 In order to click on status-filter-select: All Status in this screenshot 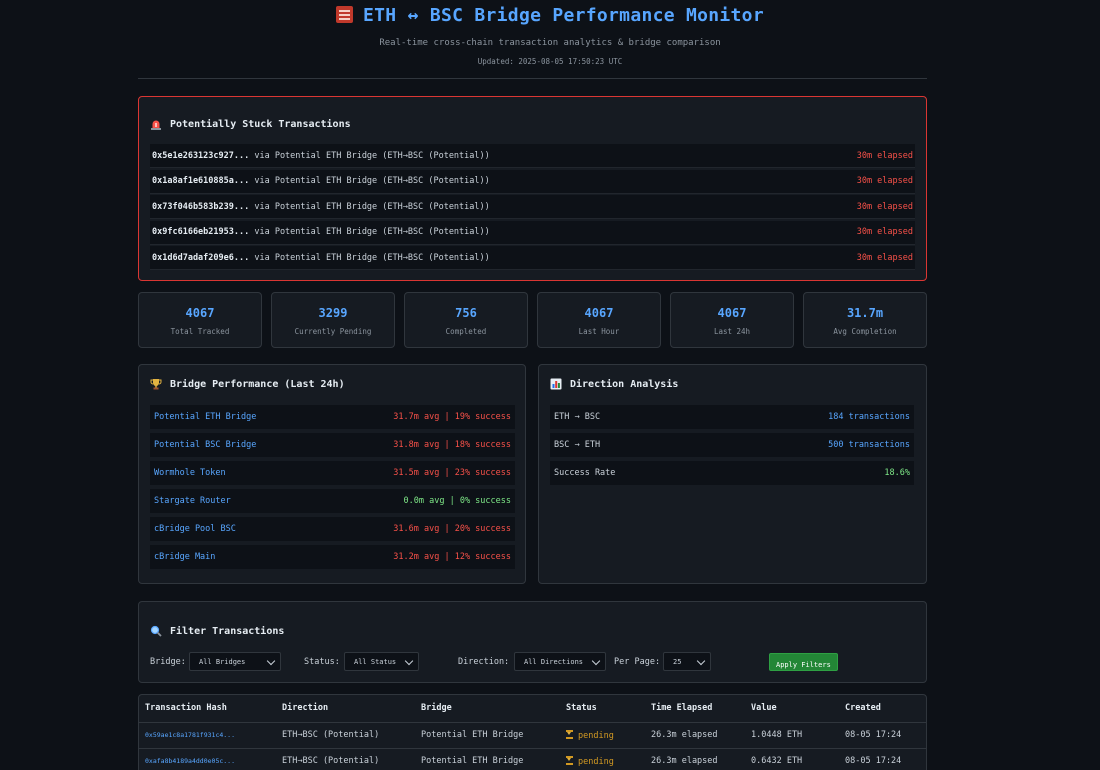, I will do `click(381, 661)`.